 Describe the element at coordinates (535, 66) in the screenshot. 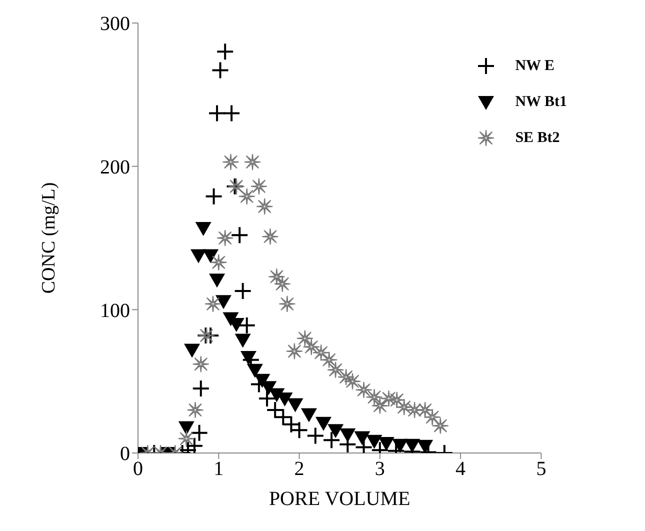

I see `legend-label: NW E` at that location.